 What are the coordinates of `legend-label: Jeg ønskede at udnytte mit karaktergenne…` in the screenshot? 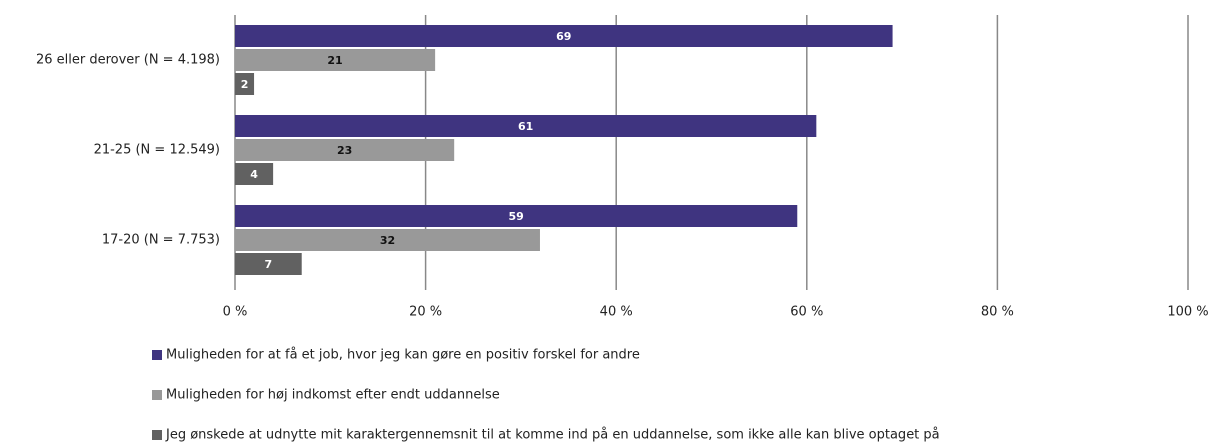 It's located at (552, 435).